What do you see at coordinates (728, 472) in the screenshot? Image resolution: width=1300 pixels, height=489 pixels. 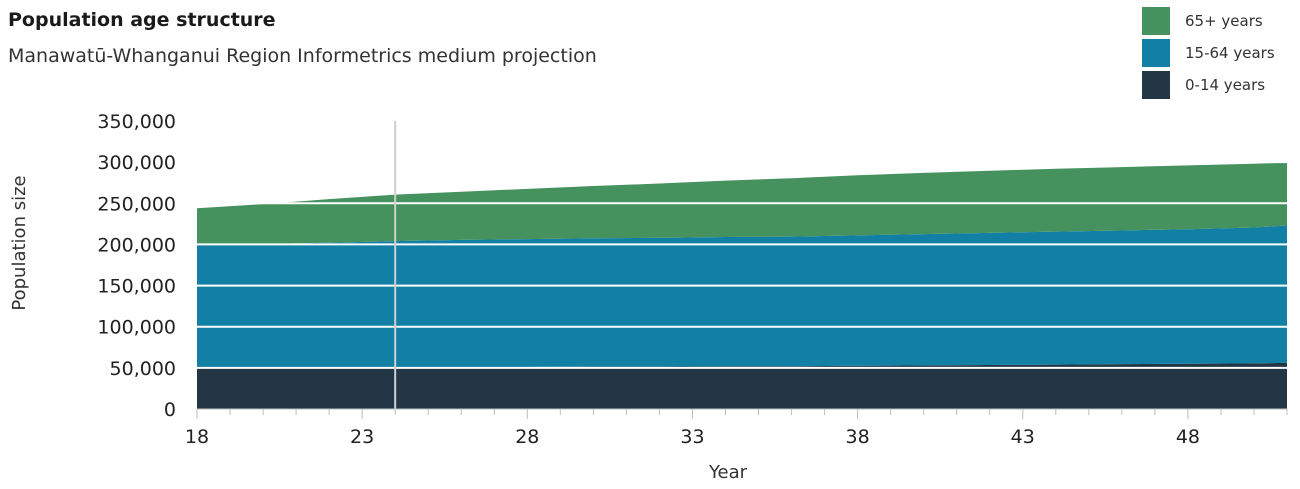 I see `x-axis-title: Year` at bounding box center [728, 472].